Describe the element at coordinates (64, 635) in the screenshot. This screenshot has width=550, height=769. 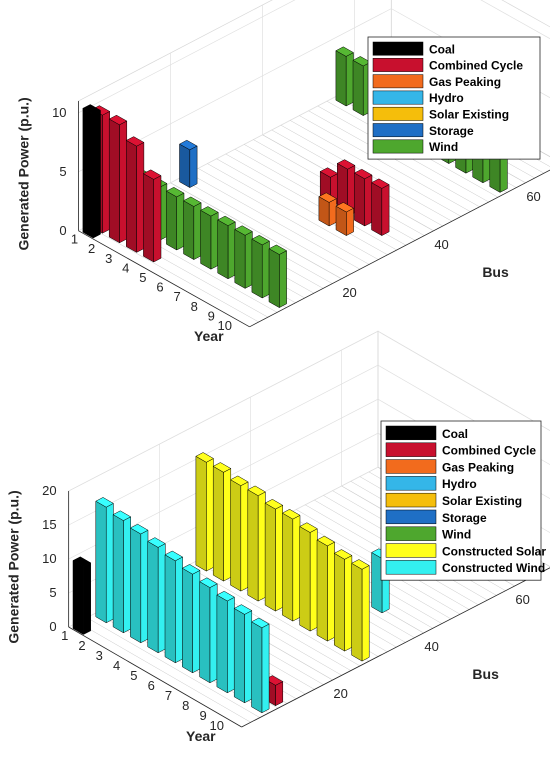
I see `year-tick-label: 1` at that location.